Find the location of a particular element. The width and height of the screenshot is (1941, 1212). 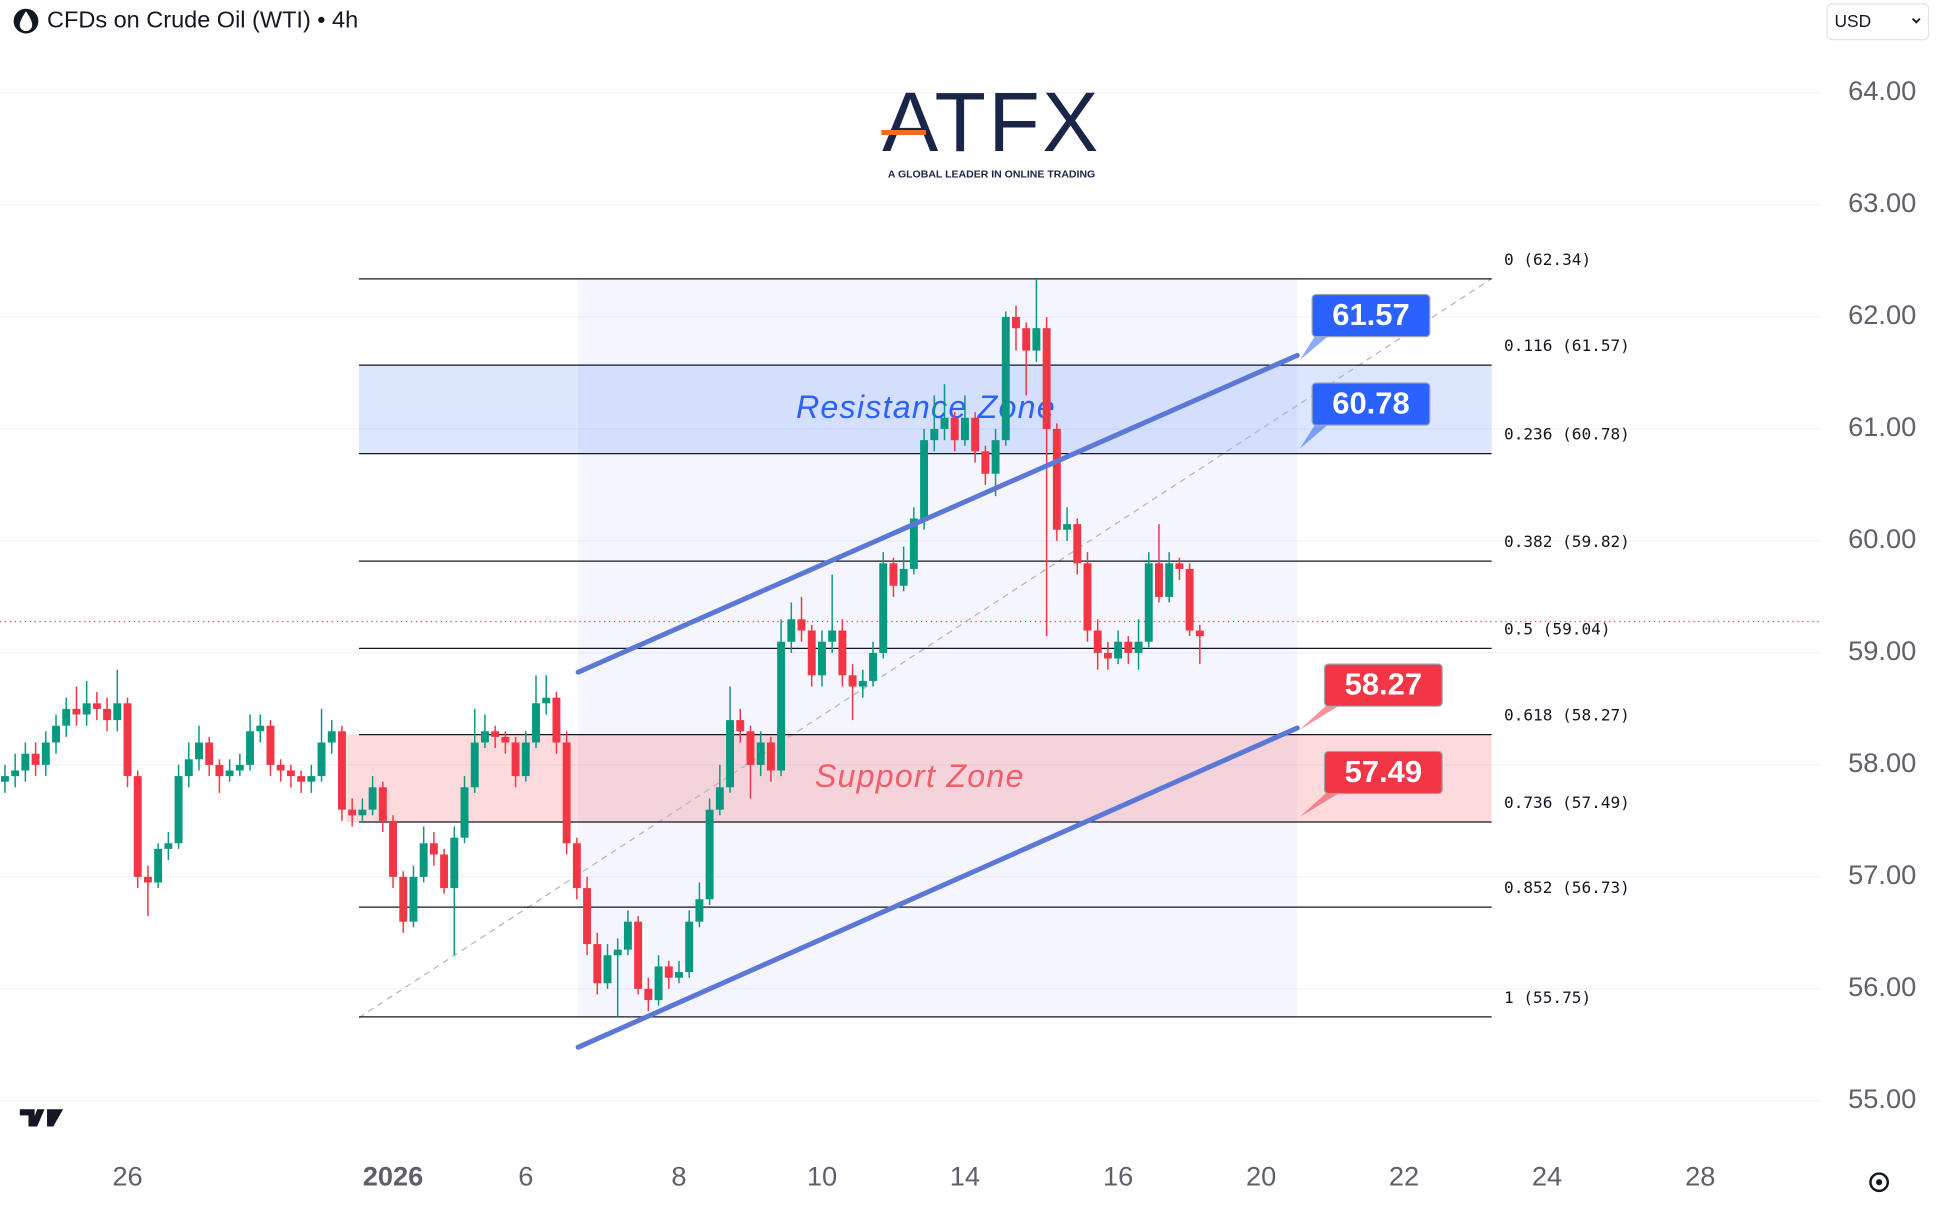

fib-label: 0.236 (60.78) is located at coordinates (1567, 434).